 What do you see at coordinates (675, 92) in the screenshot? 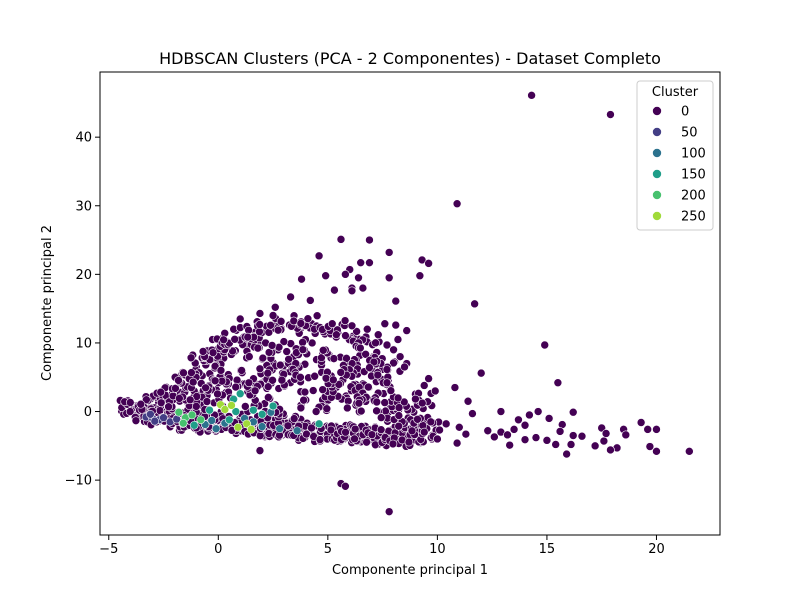
I see `legend-title: Cluster` at bounding box center [675, 92].